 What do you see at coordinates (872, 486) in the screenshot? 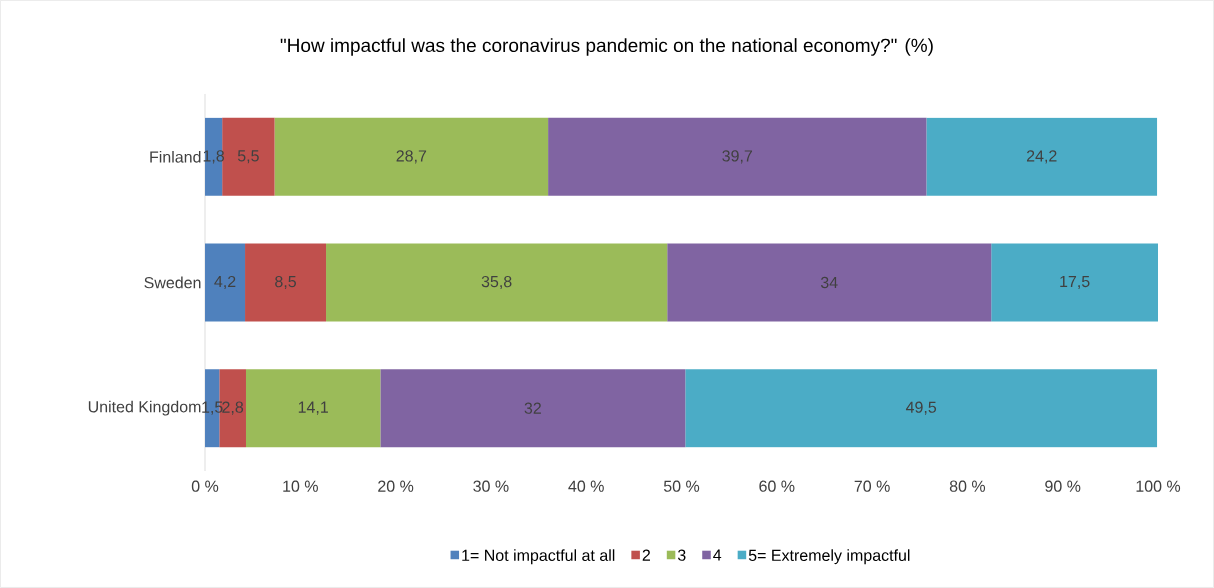
I see `x-tick-label: 70 %` at bounding box center [872, 486].